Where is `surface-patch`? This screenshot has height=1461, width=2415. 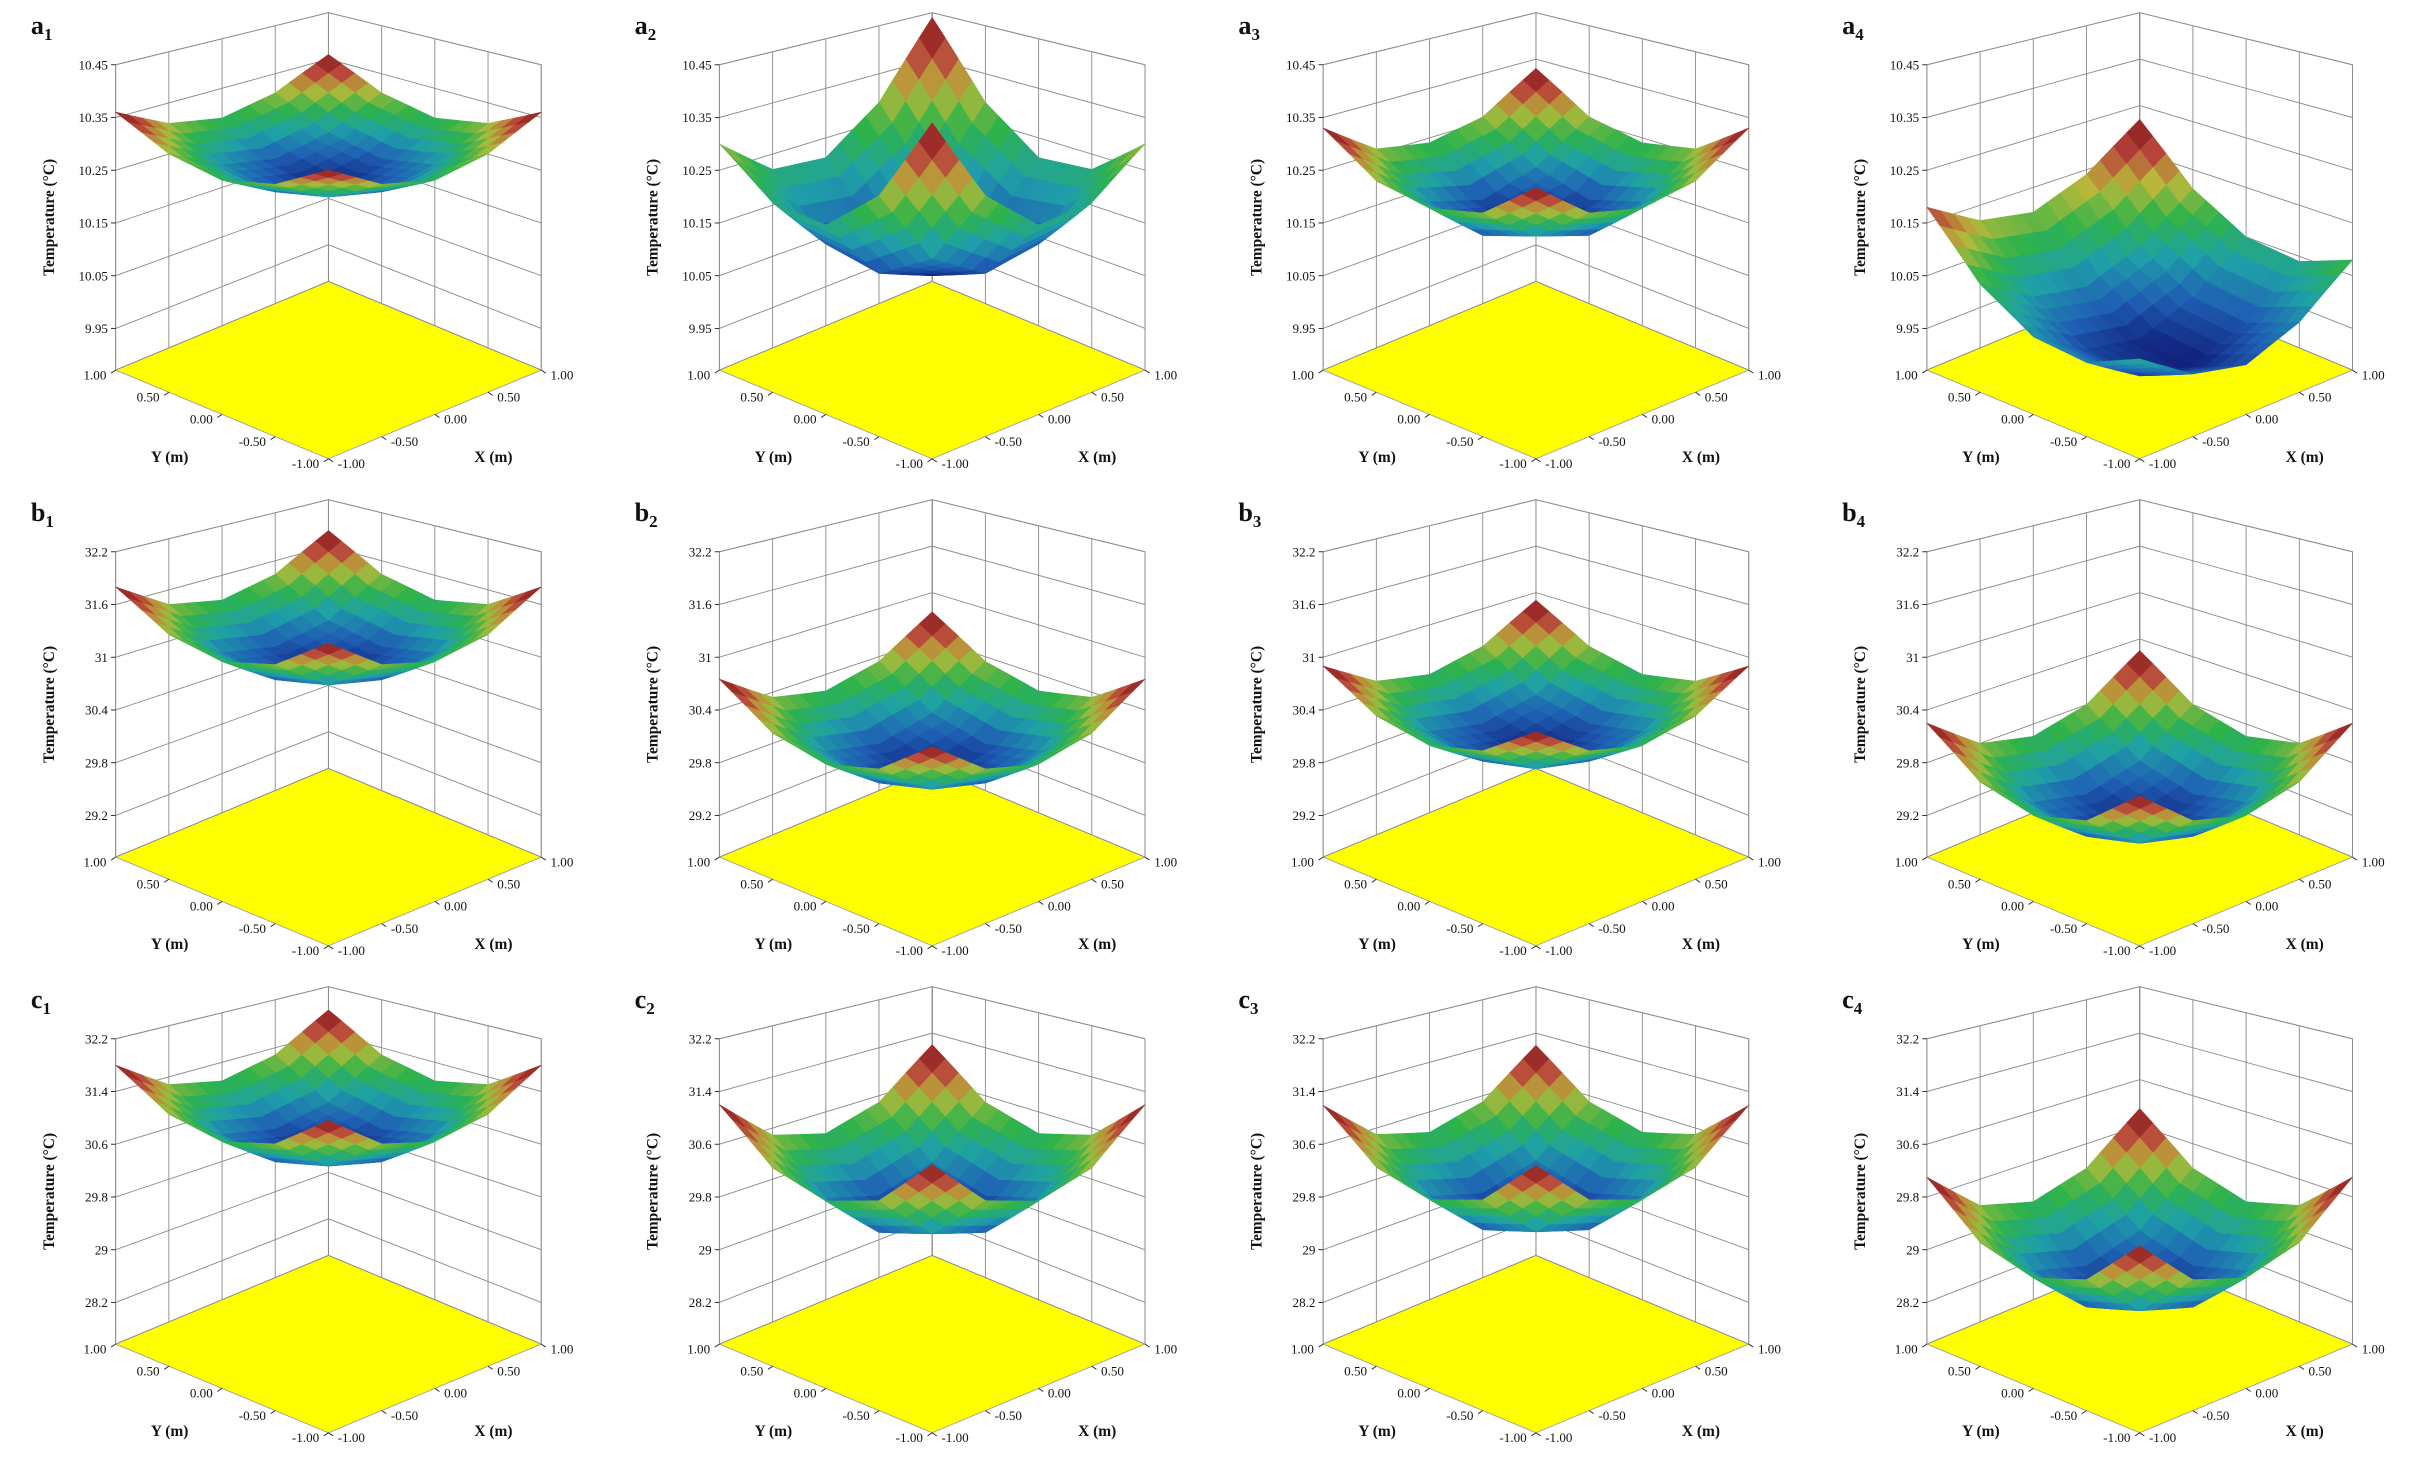
surface-patch is located at coordinates (328, 173).